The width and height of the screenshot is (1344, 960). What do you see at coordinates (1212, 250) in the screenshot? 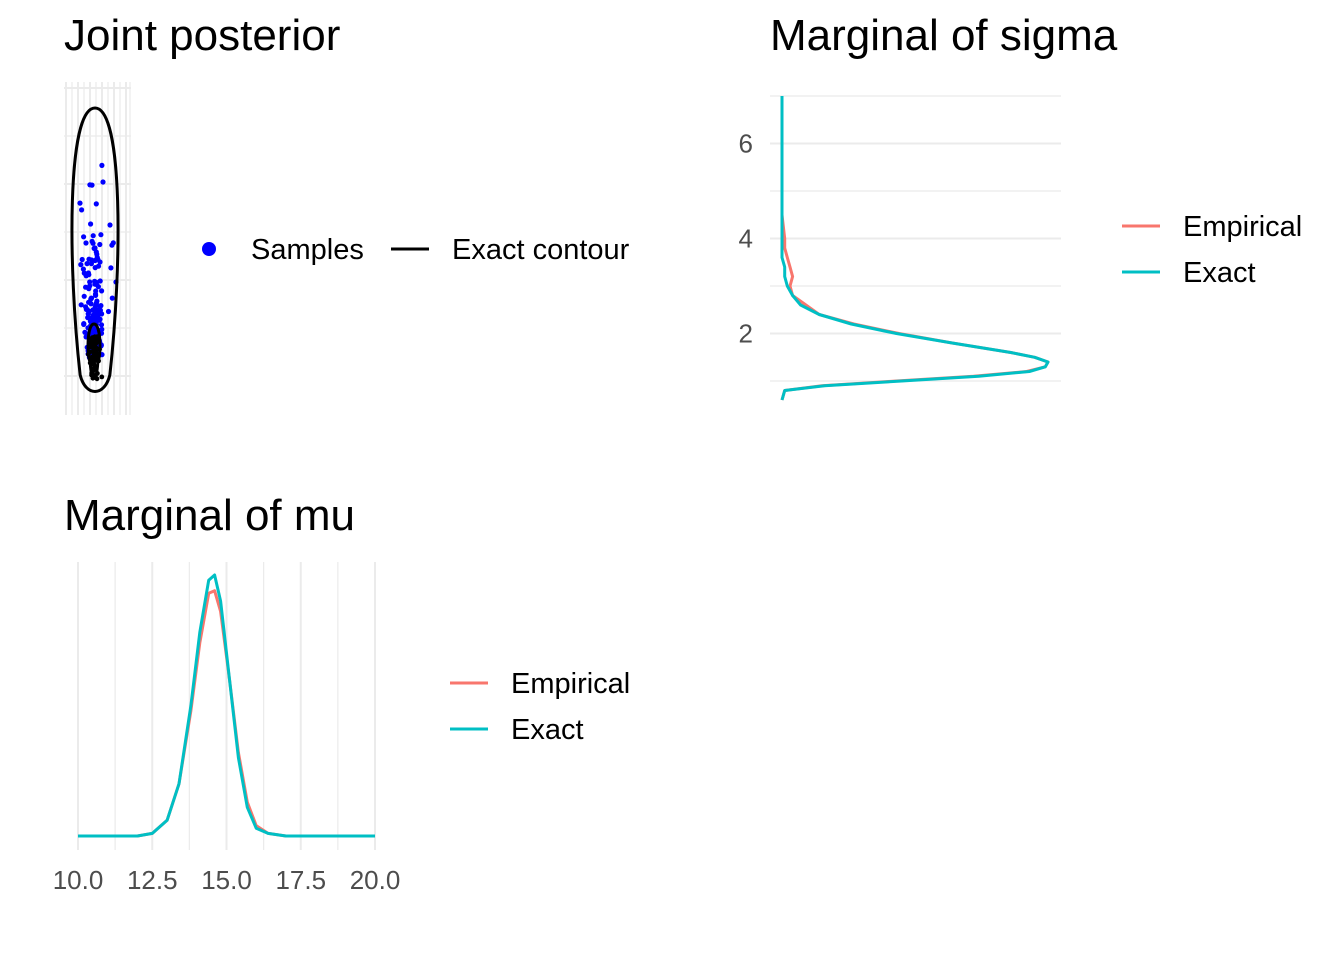
I see `sigma-legend: Empirical Exact` at bounding box center [1212, 250].